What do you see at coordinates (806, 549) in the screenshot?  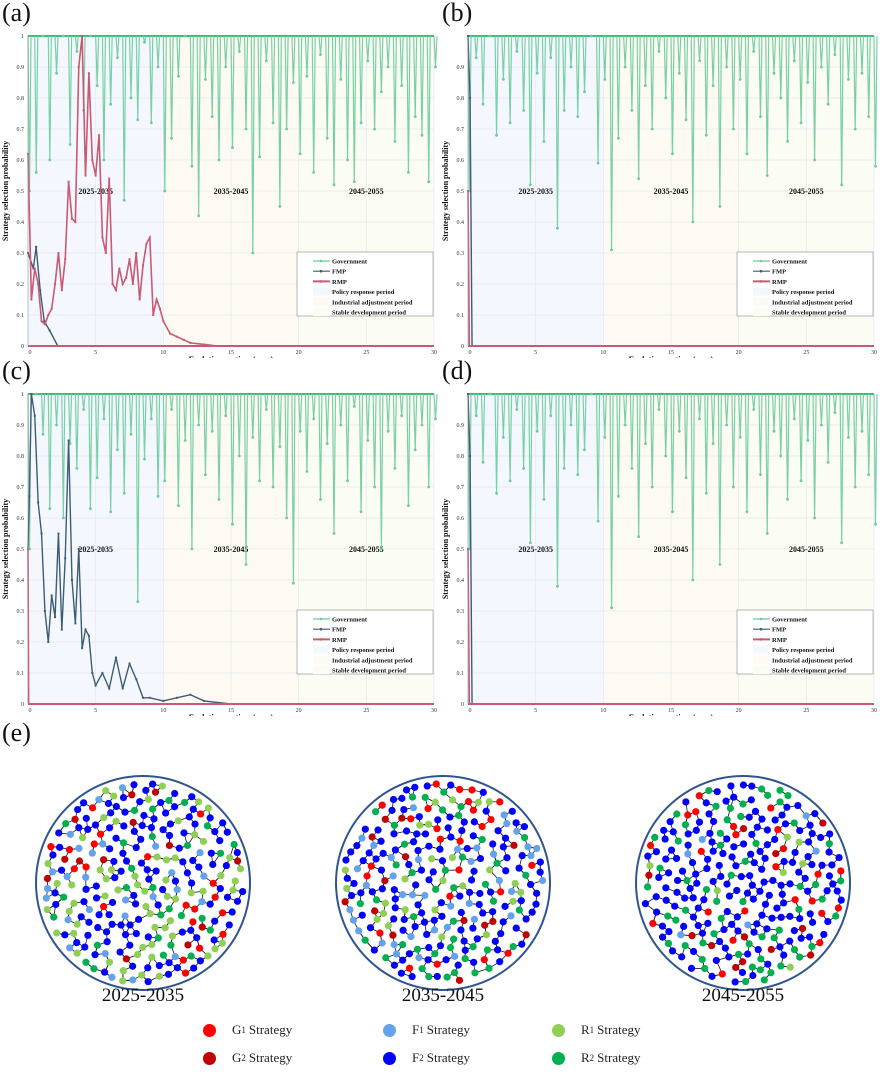 I see `period-label: 2045-2055` at bounding box center [806, 549].